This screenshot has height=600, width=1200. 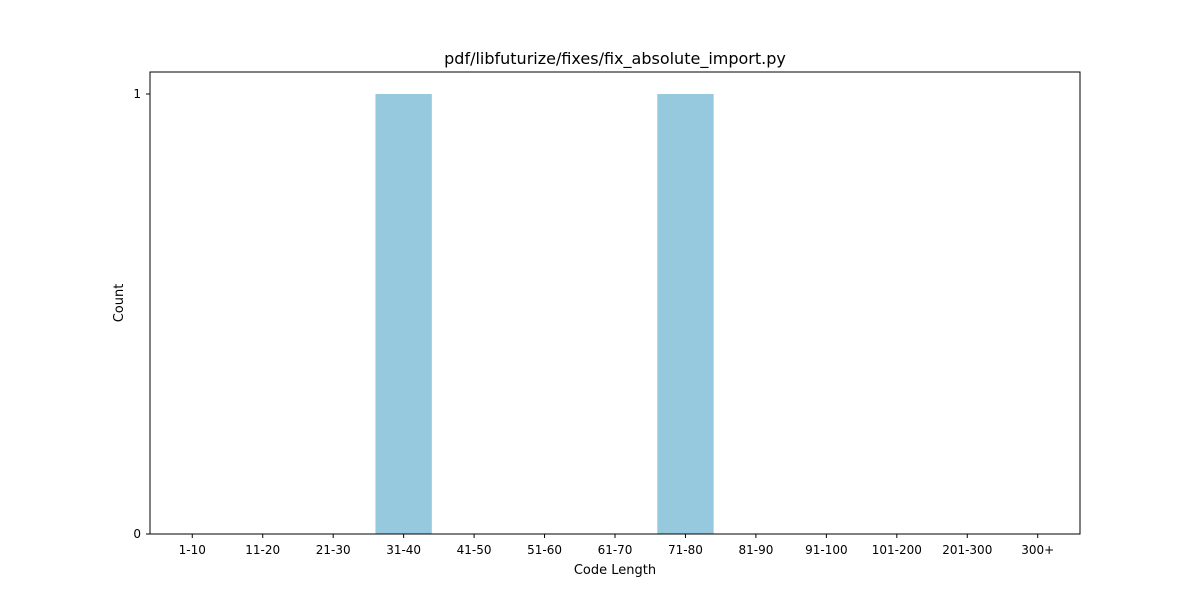 What do you see at coordinates (119, 303) in the screenshot?
I see `y-axis-label: Count` at bounding box center [119, 303].